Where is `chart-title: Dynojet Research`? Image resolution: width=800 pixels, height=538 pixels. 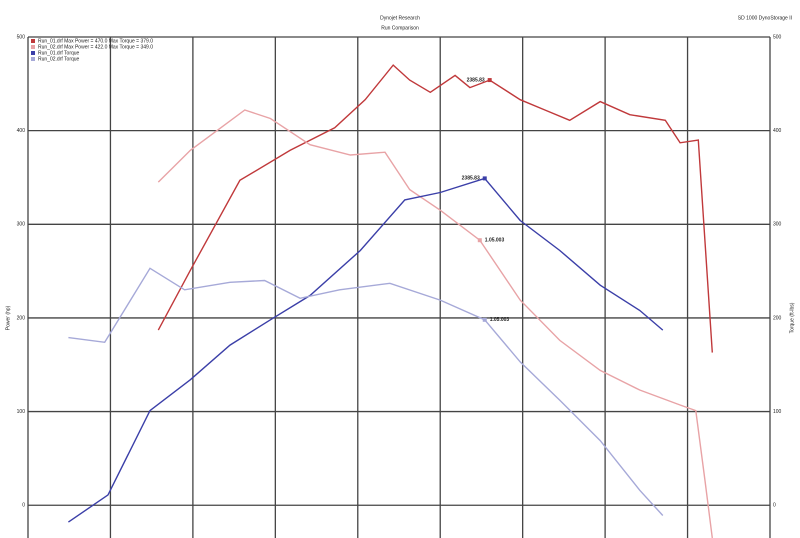
chart-title: Dynojet Research is located at coordinates (400, 18).